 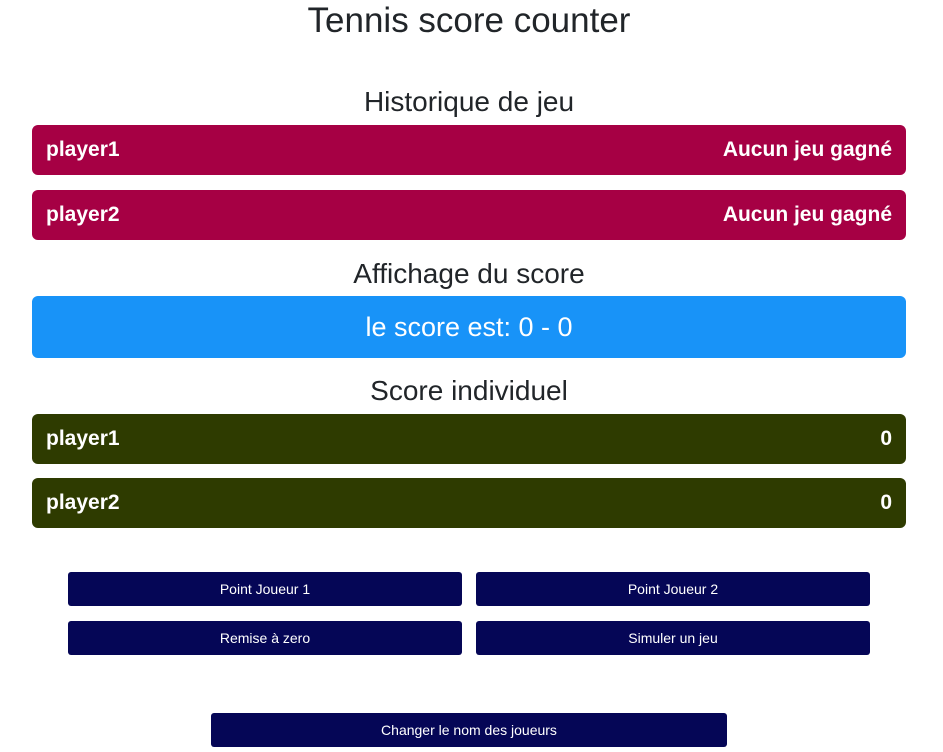 I want to click on reset-button: Remise à zero, so click(x=265, y=638).